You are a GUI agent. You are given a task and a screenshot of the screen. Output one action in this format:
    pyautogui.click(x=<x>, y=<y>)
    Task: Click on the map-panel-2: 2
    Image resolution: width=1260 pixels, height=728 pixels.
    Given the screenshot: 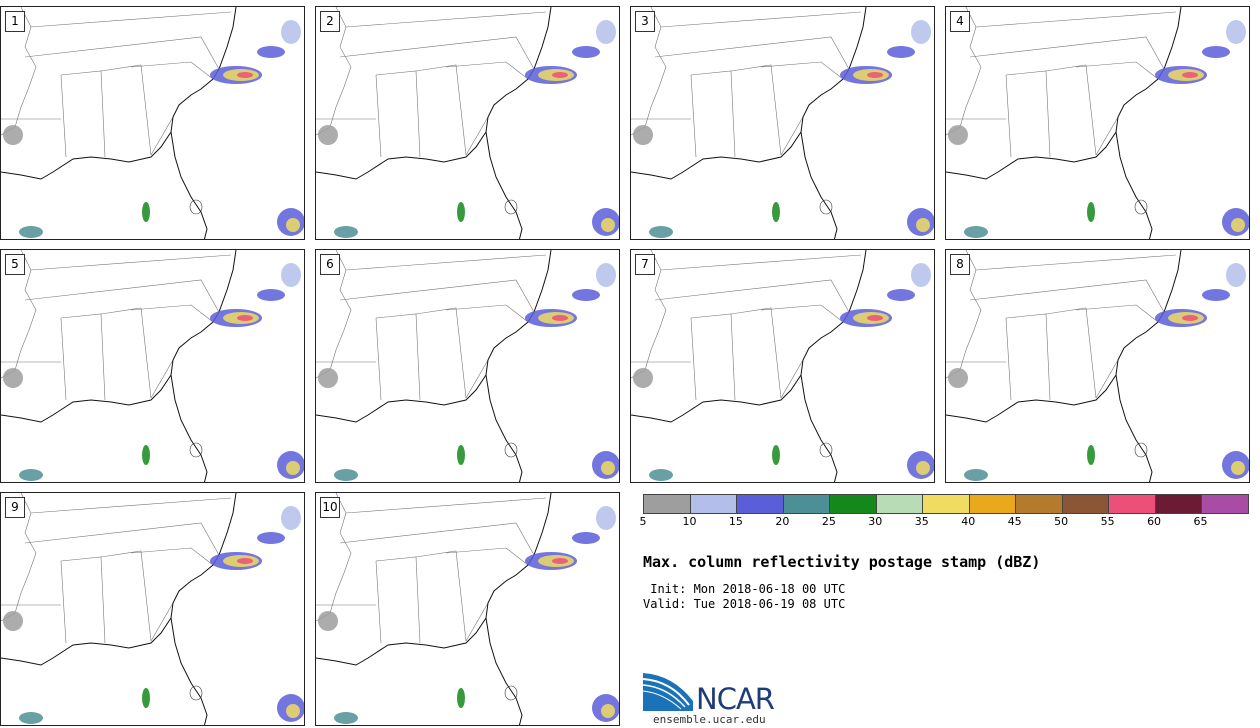 What is the action you would take?
    pyautogui.click(x=467, y=123)
    